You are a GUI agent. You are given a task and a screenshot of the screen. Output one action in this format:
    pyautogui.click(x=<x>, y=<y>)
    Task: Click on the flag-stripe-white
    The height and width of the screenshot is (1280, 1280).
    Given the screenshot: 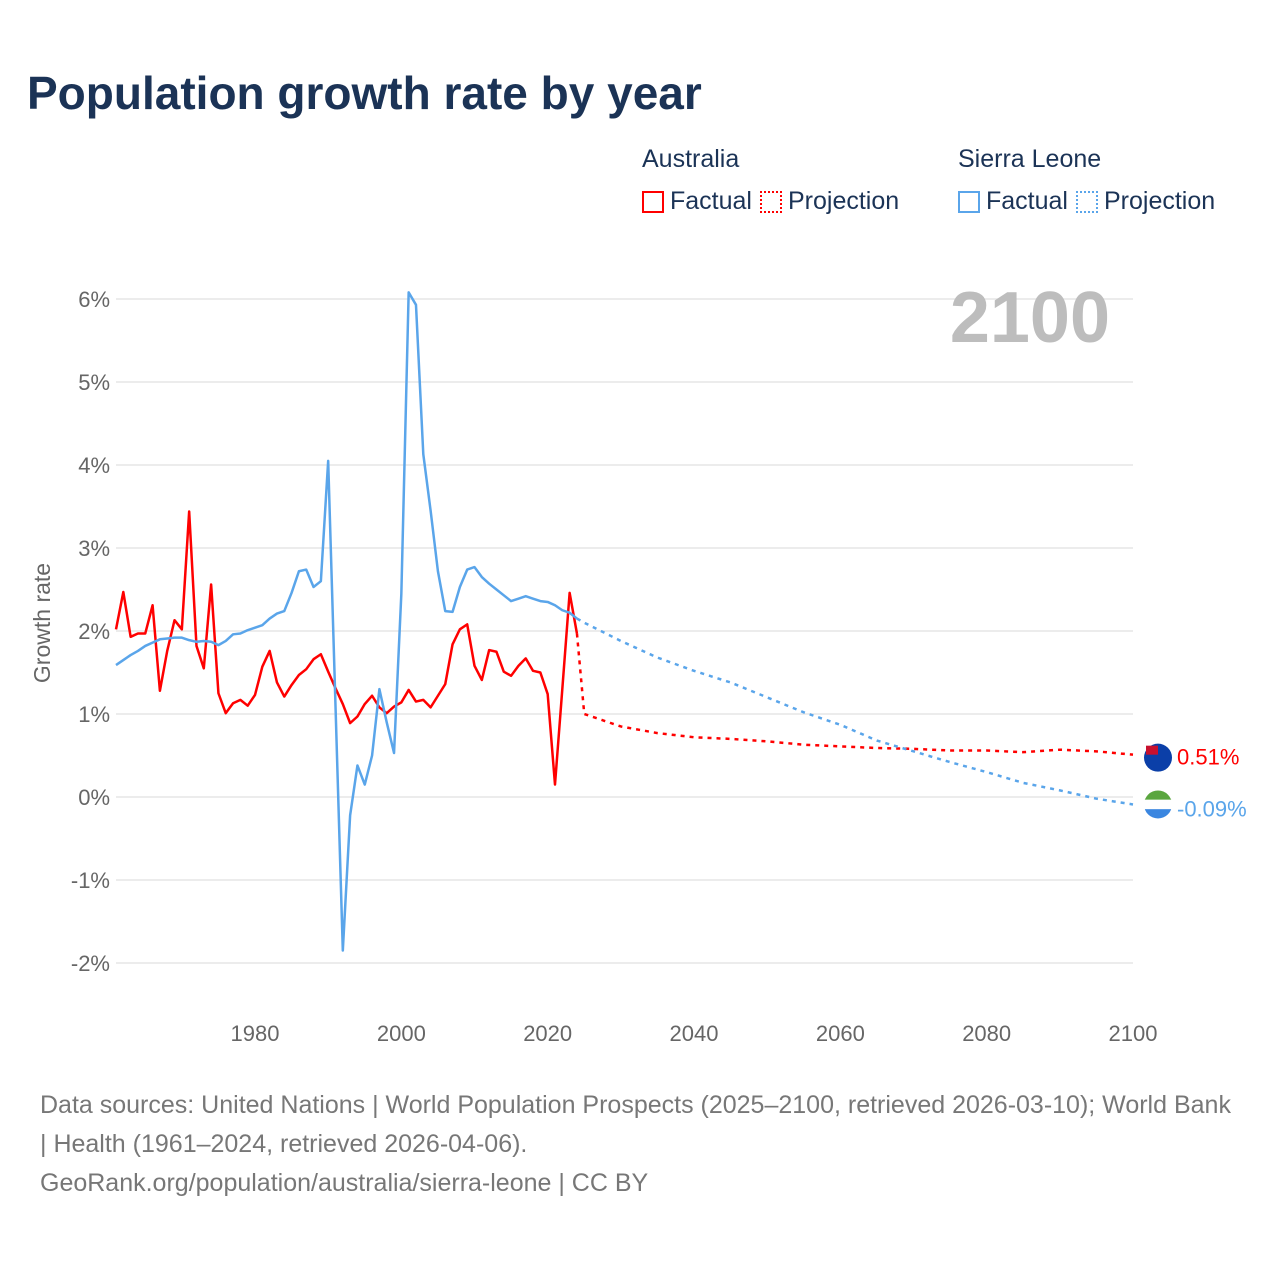 What is the action you would take?
    pyautogui.click(x=1158, y=804)
    